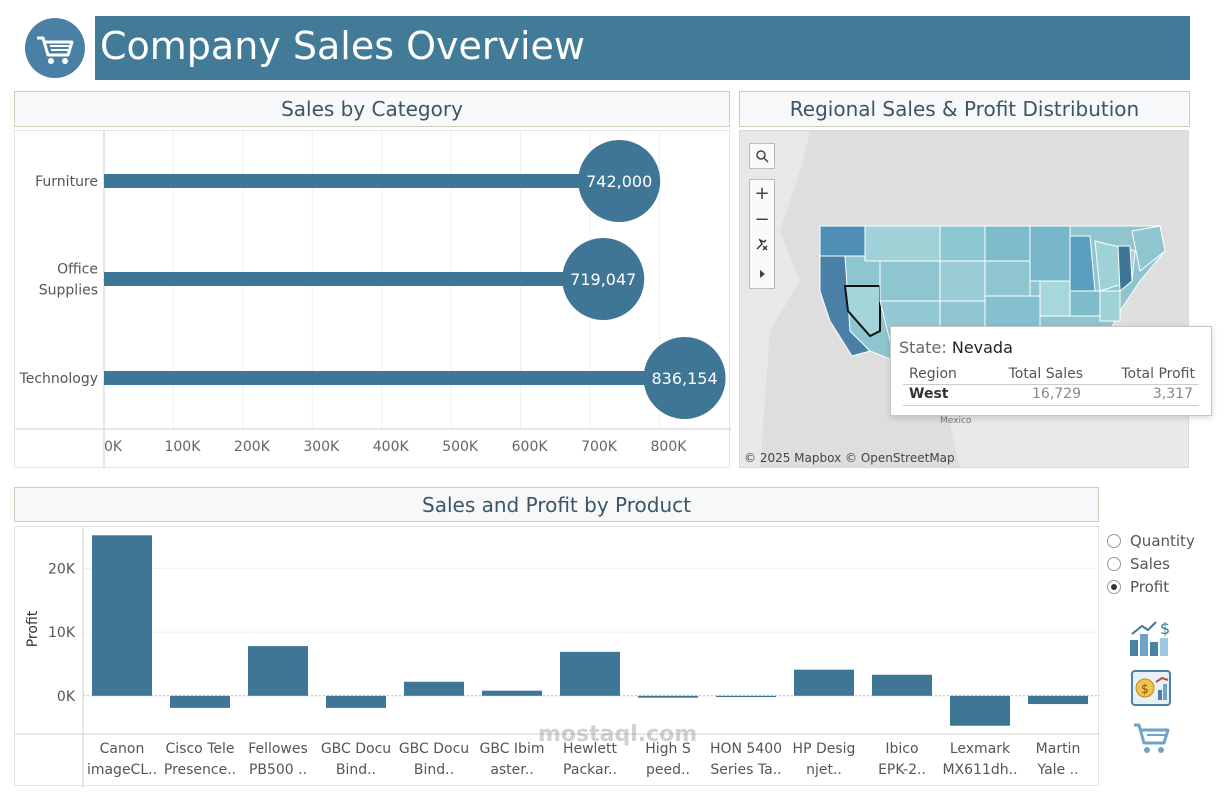 The height and width of the screenshot is (811, 1225). I want to click on category-value-label: 836,154, so click(684, 378).